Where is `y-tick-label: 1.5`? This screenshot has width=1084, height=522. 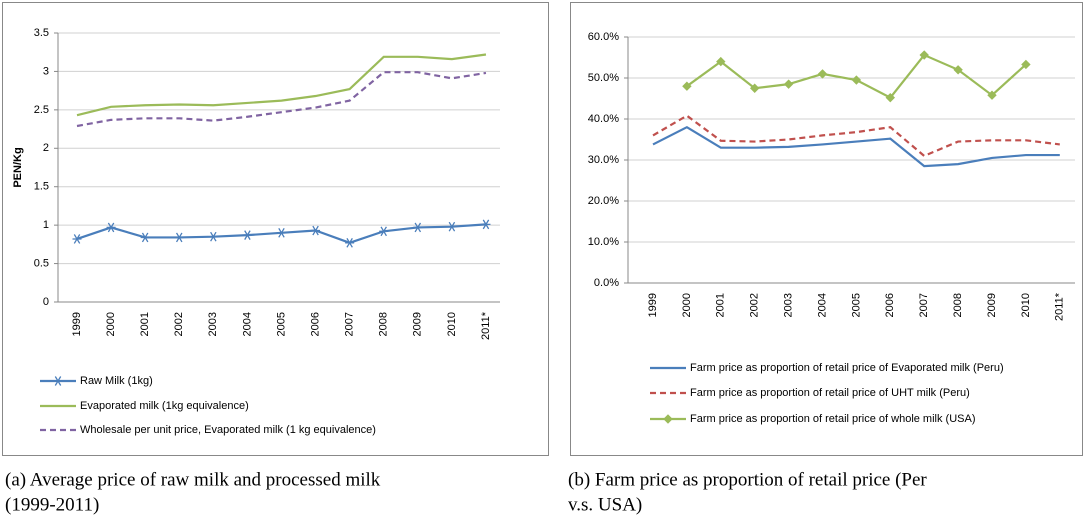
y-tick-label: 1.5 is located at coordinates (41, 187).